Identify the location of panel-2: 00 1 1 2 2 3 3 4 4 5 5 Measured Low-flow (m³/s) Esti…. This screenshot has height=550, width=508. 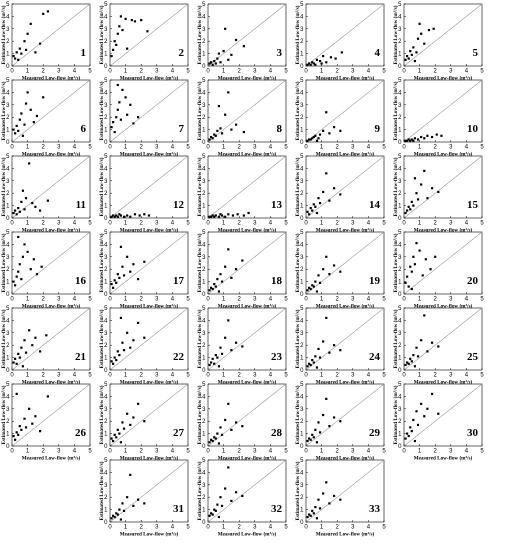
(144, 42).